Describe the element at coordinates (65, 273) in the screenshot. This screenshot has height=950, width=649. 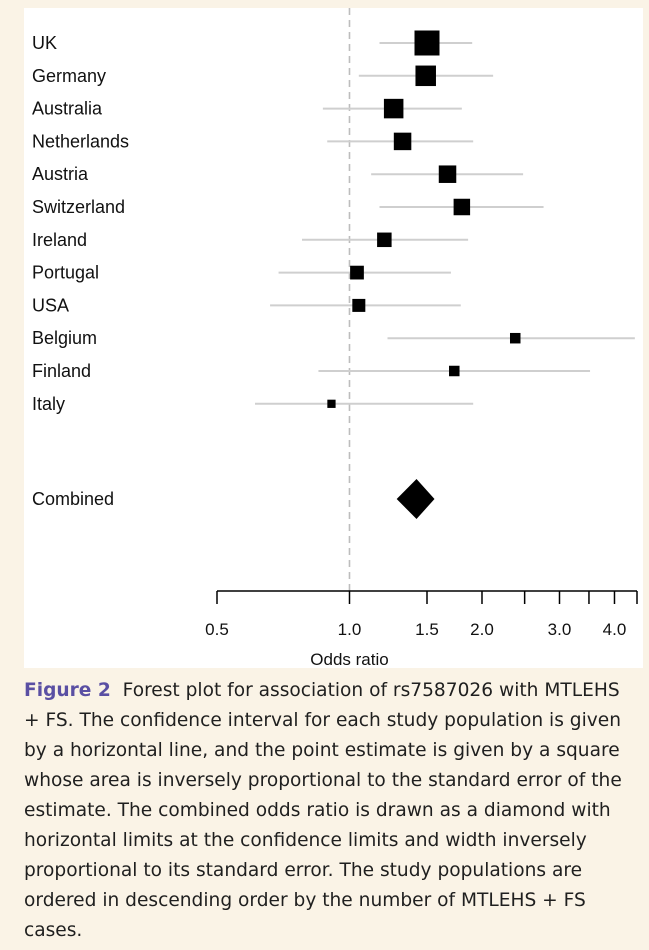
I see `study-label: Portugal` at that location.